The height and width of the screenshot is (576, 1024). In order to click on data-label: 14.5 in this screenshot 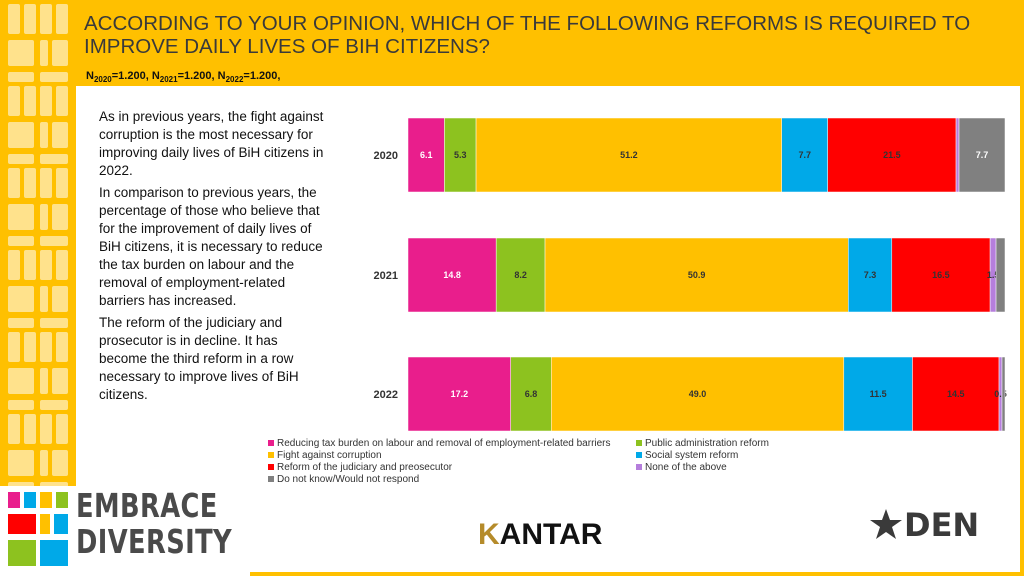, I will do `click(956, 394)`.